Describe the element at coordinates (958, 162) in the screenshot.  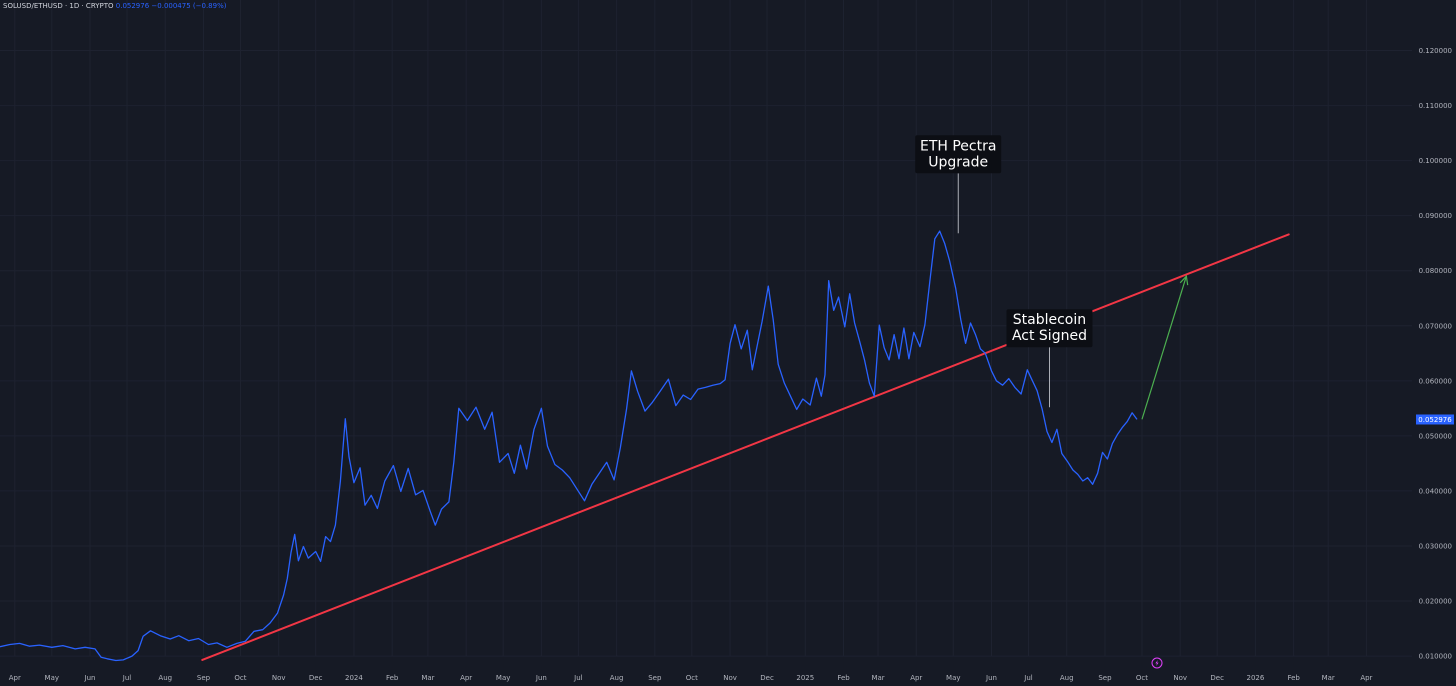
I see `annotation-text: Upgrade` at that location.